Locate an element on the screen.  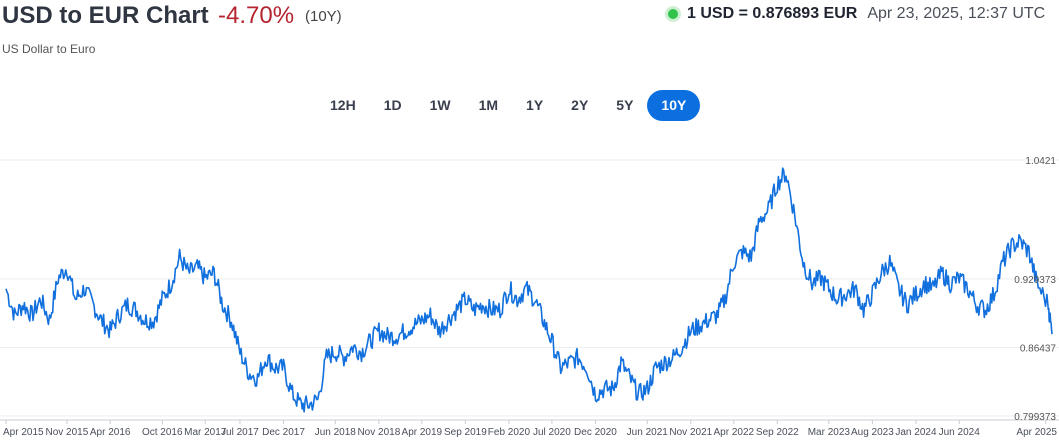
range-button-1m: 1M is located at coordinates (488, 105).